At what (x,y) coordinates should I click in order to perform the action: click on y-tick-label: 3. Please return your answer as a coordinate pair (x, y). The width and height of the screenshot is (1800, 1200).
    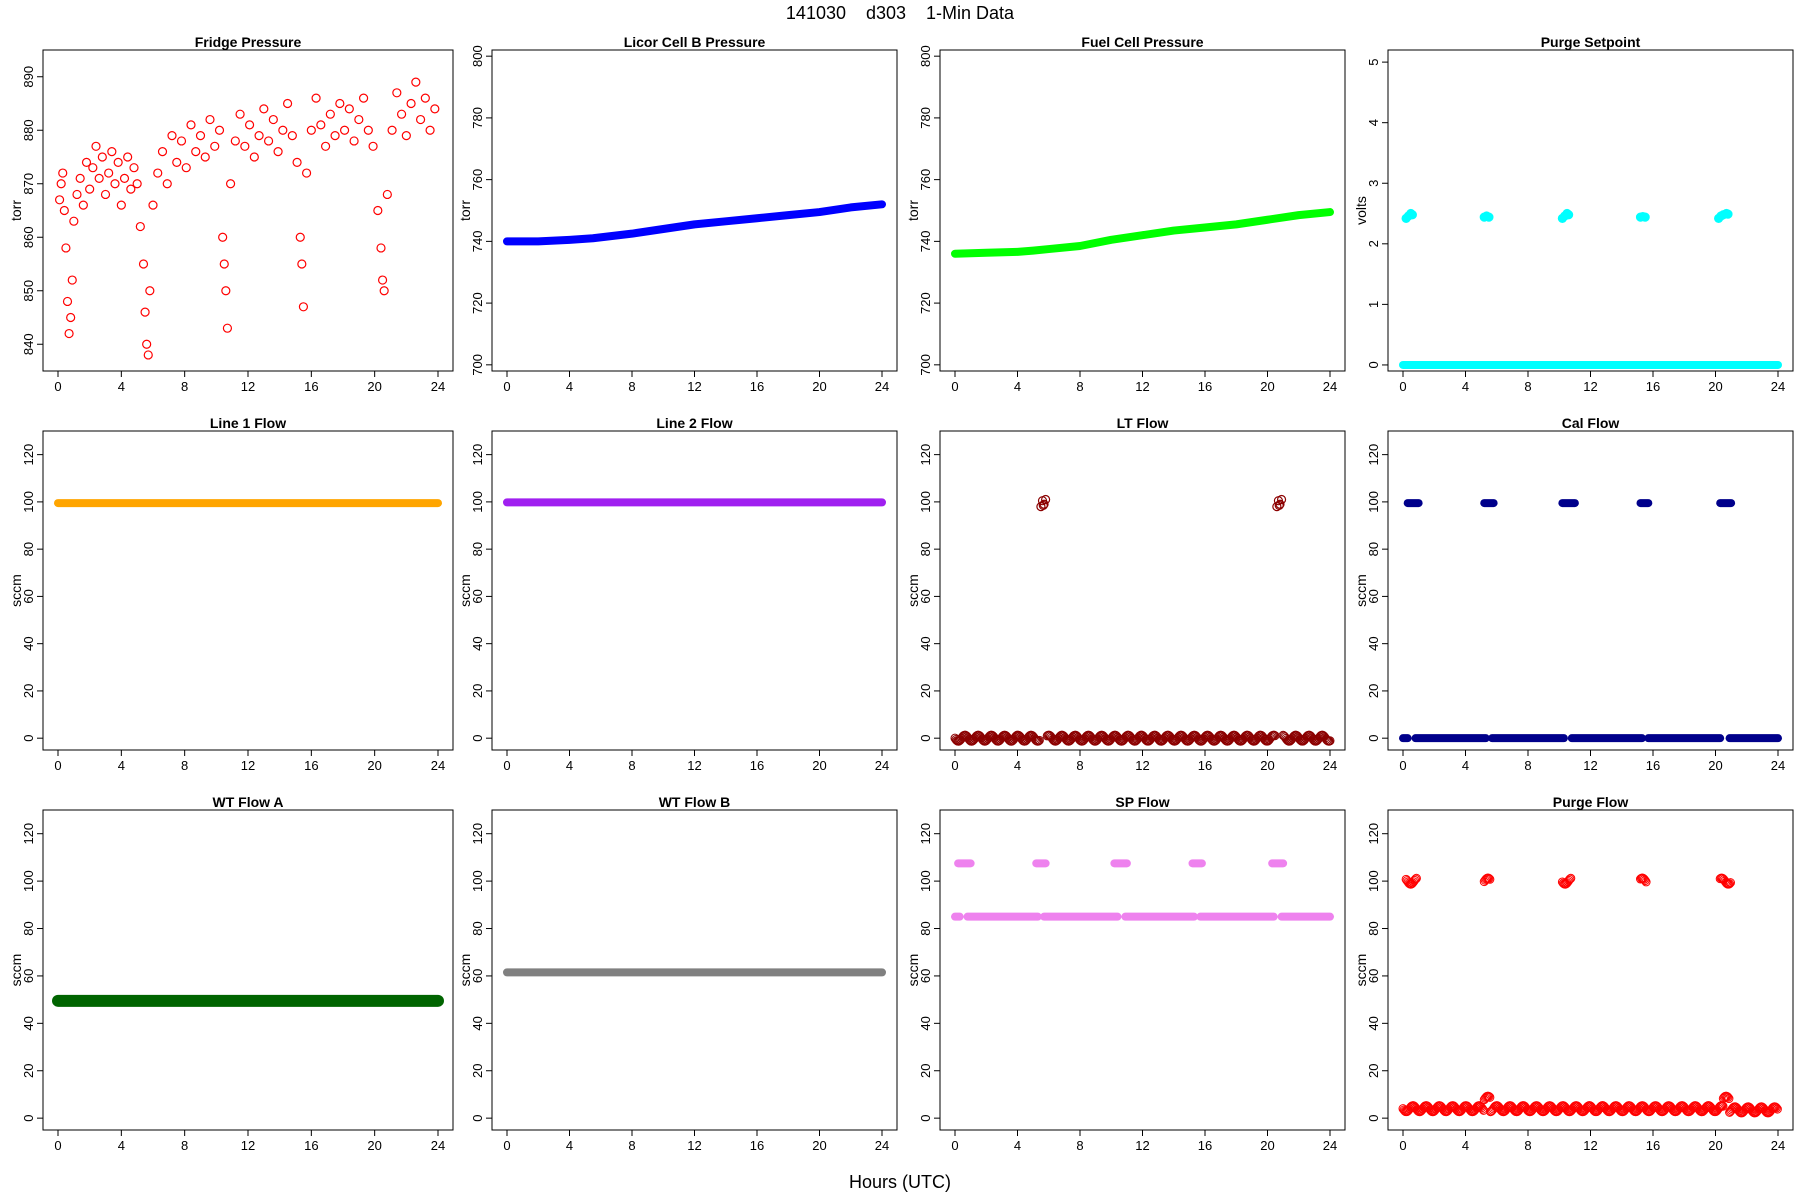
    Looking at the image, I should click on (1373, 183).